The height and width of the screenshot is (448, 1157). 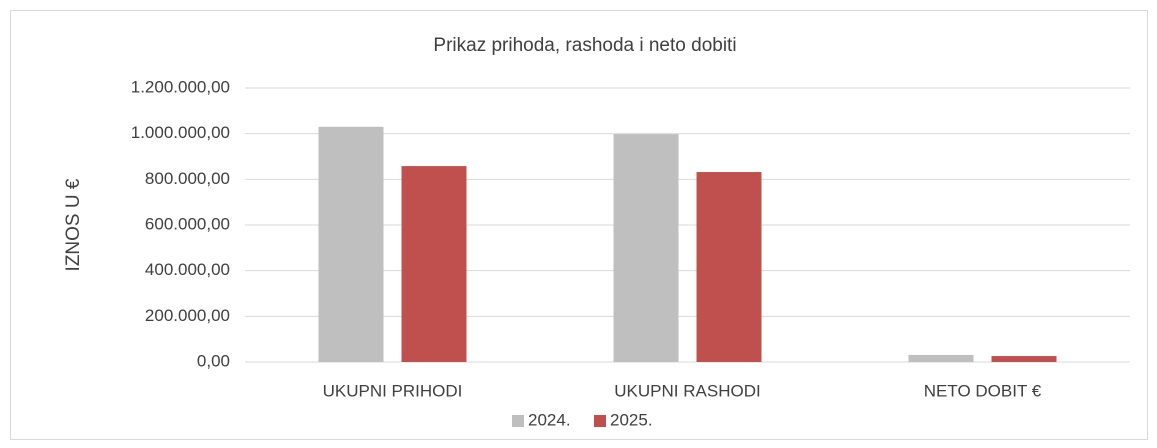 I want to click on y-tick-label: 800.000,00, so click(x=187, y=178).